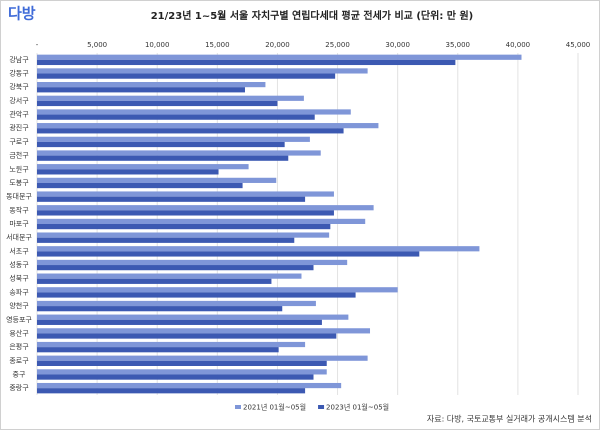 Image resolution: width=600 pixels, height=430 pixels. What do you see at coordinates (277, 45) in the screenshot?
I see `x-tick-label: 20,000` at bounding box center [277, 45].